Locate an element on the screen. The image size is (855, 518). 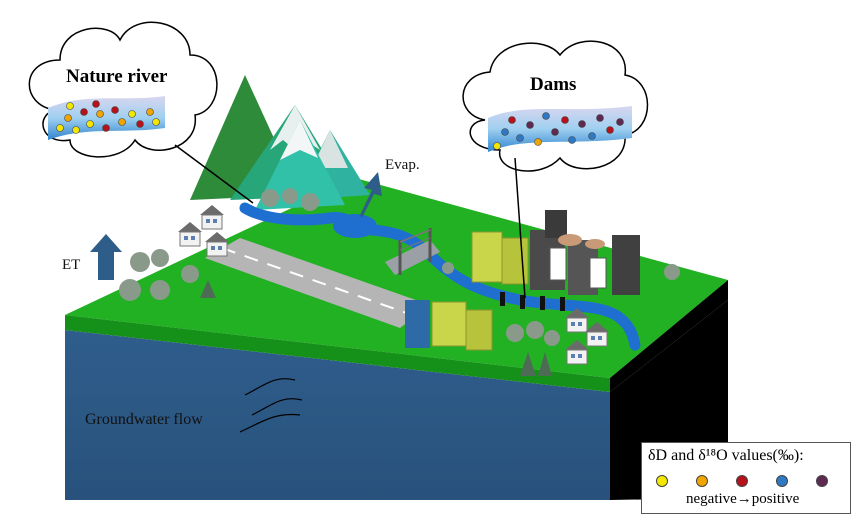
road-lane-marking is located at coordinates (318, 282).